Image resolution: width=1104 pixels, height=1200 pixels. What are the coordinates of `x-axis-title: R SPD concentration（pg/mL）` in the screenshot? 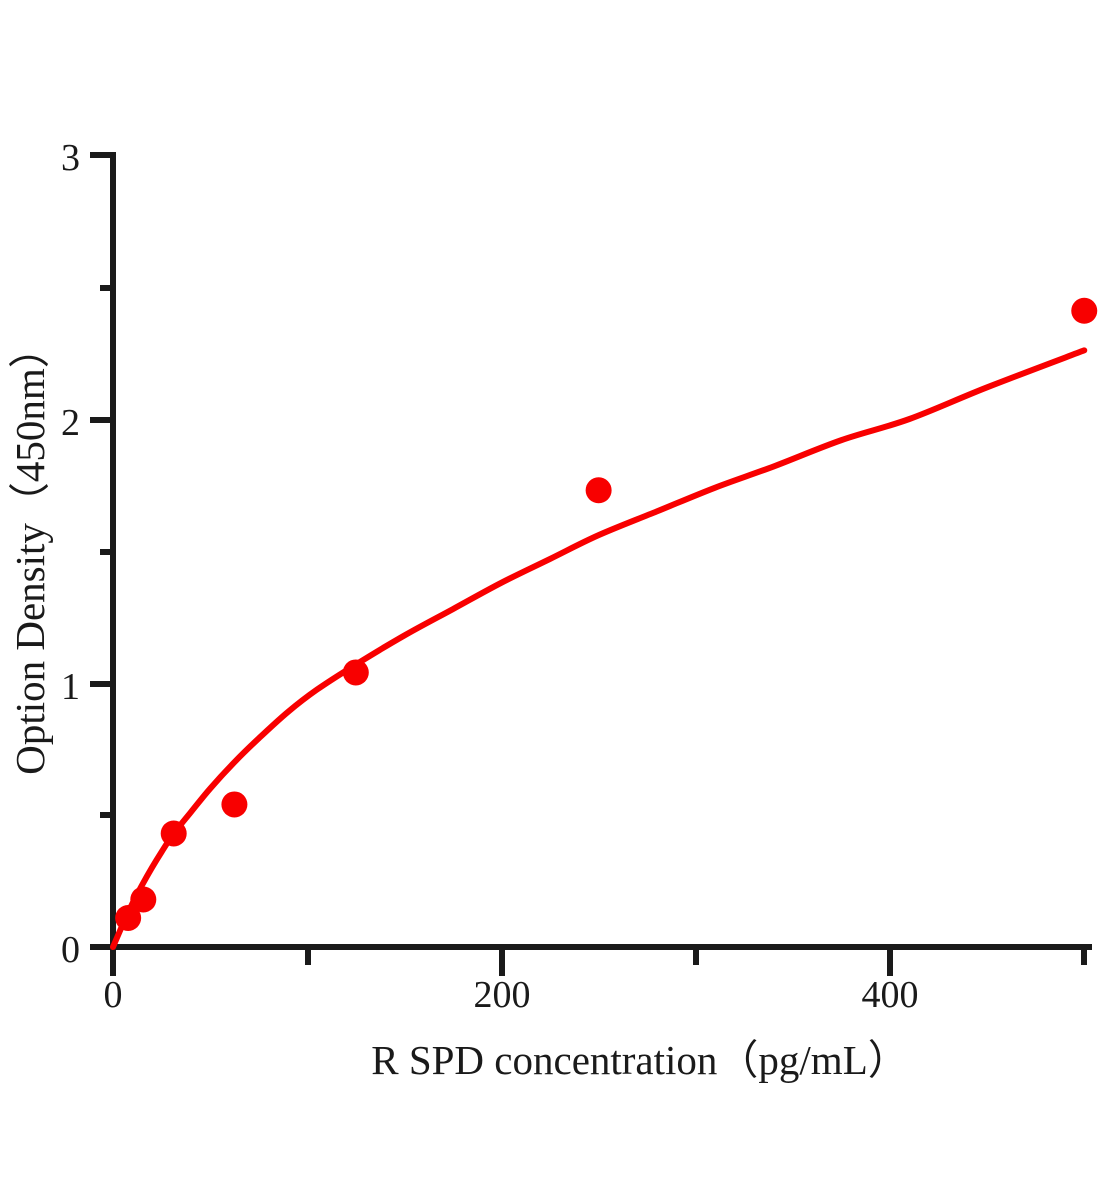 It's located at (640, 1060).